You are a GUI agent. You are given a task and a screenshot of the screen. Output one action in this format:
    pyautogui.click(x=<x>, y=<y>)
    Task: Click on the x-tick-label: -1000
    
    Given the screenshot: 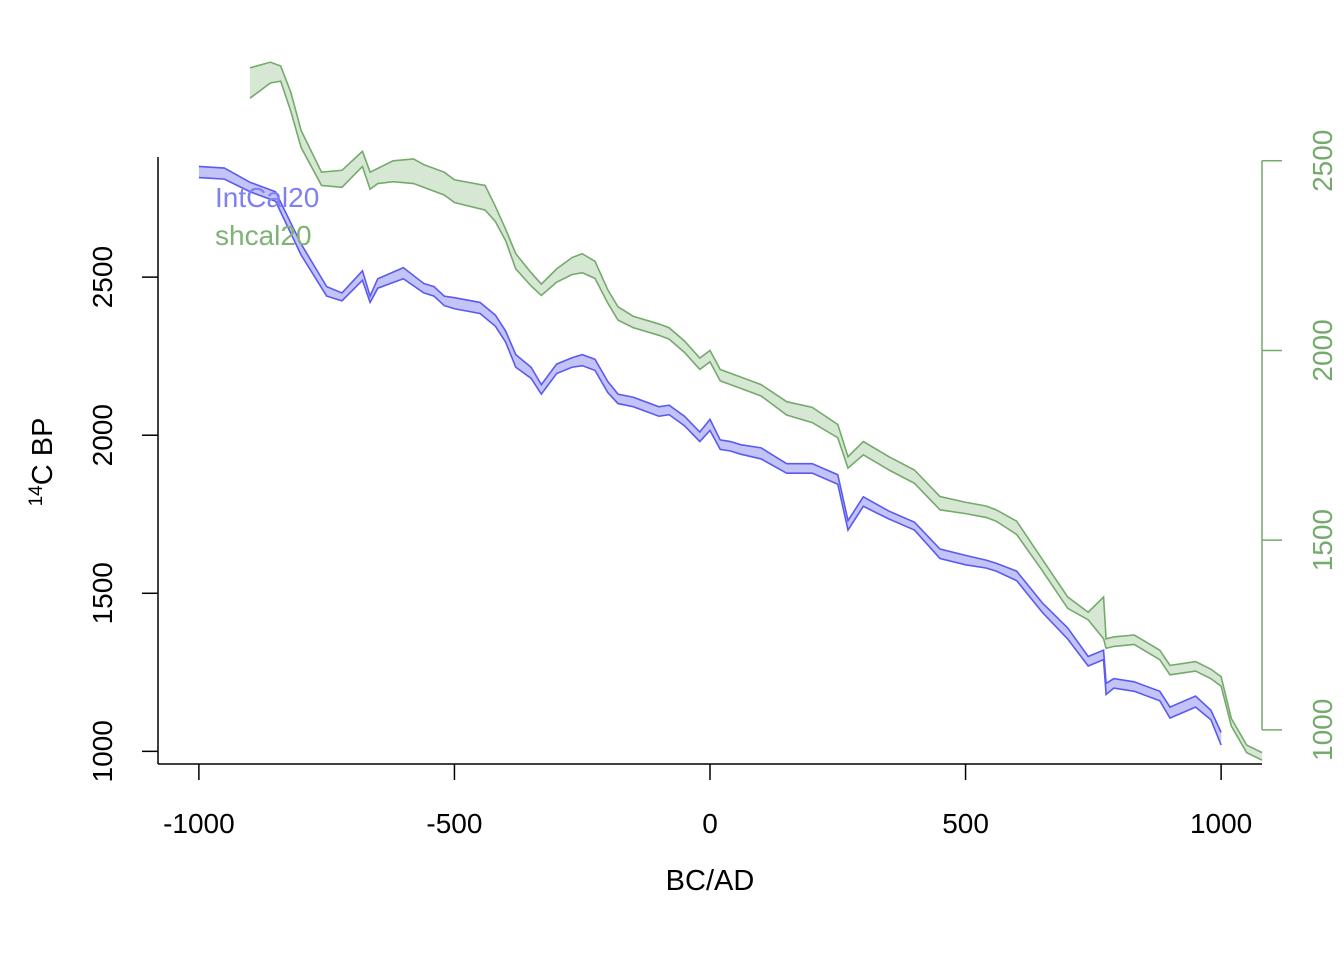 What is the action you would take?
    pyautogui.click(x=199, y=823)
    